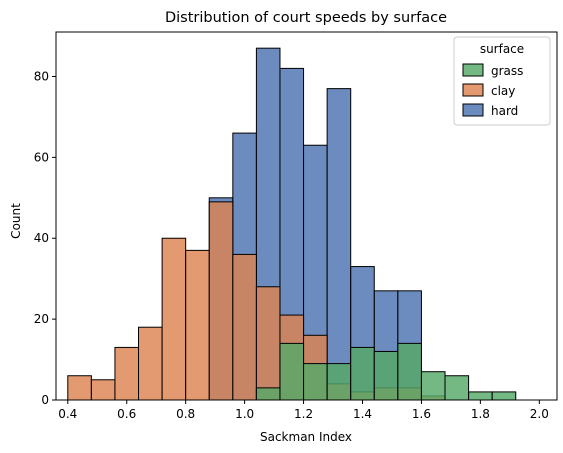 The height and width of the screenshot is (453, 563). Describe the element at coordinates (41, 76) in the screenshot. I see `y-tick-label: 80` at that location.